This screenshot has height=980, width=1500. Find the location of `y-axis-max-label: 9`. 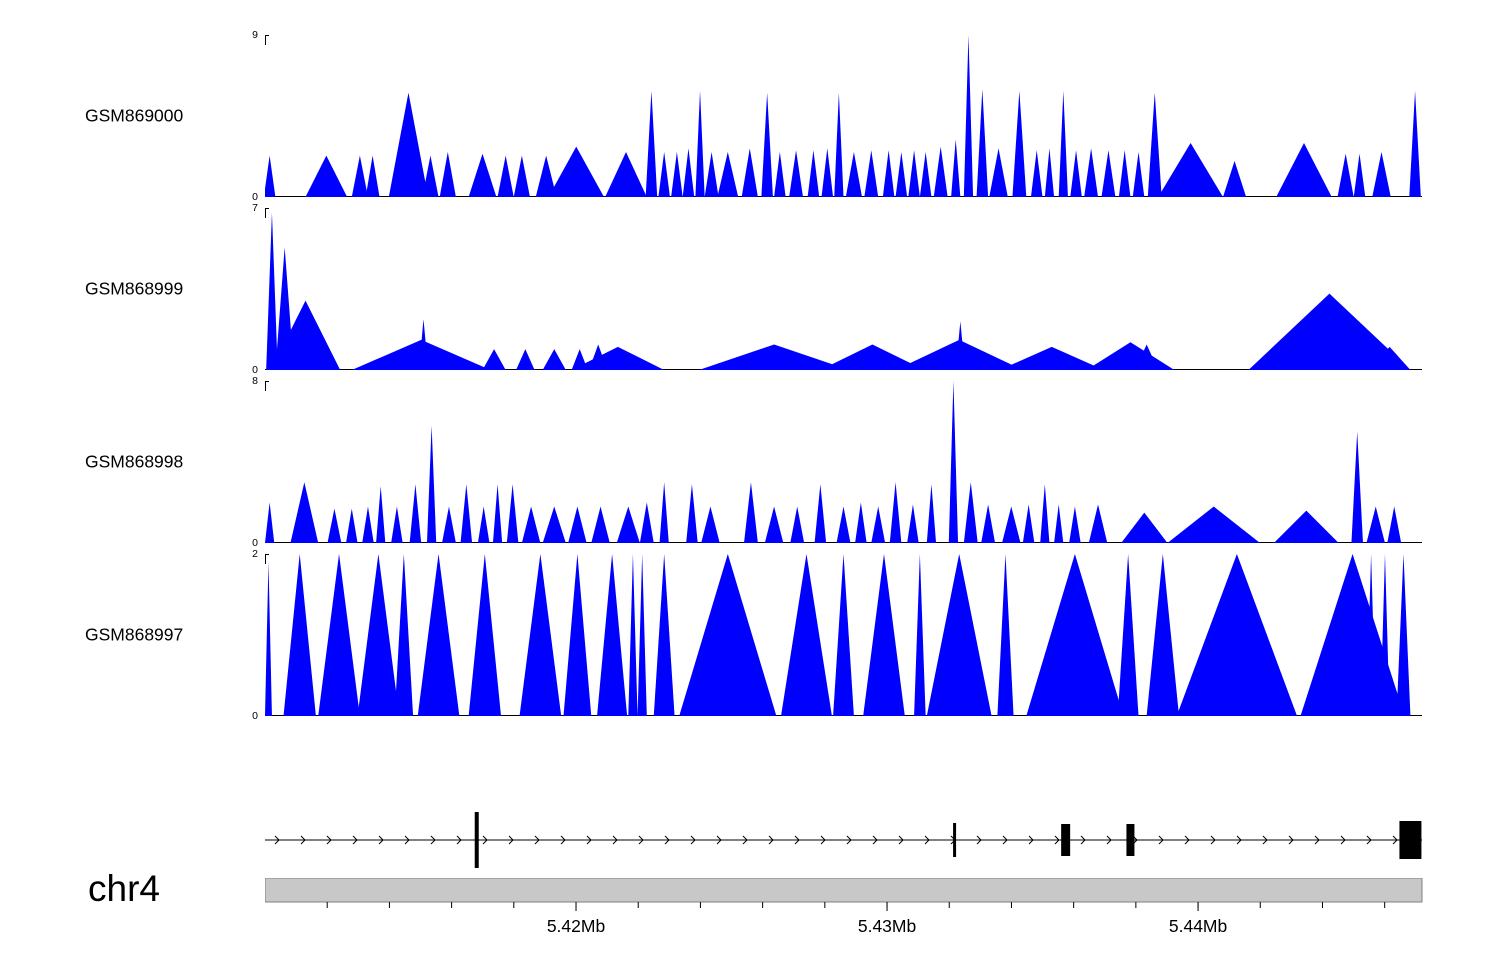

y-axis-max-label: 9 is located at coordinates (255, 35).